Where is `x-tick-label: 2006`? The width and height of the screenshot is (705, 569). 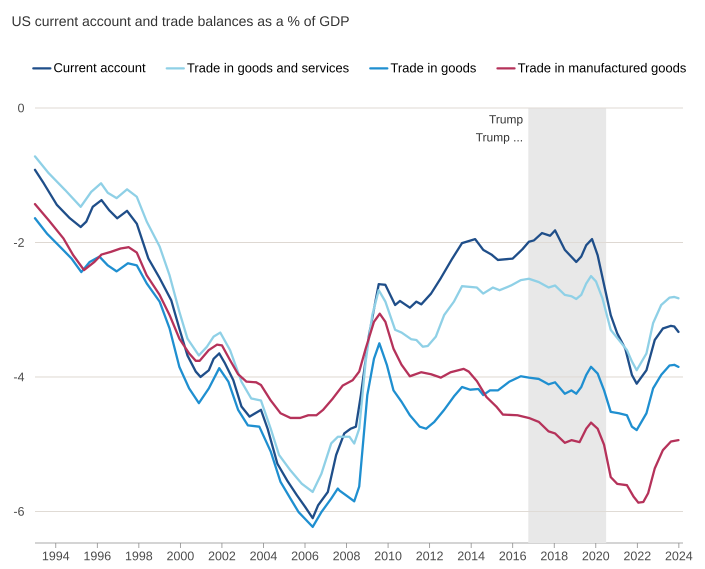
x-tick-label: 2006 is located at coordinates (305, 556).